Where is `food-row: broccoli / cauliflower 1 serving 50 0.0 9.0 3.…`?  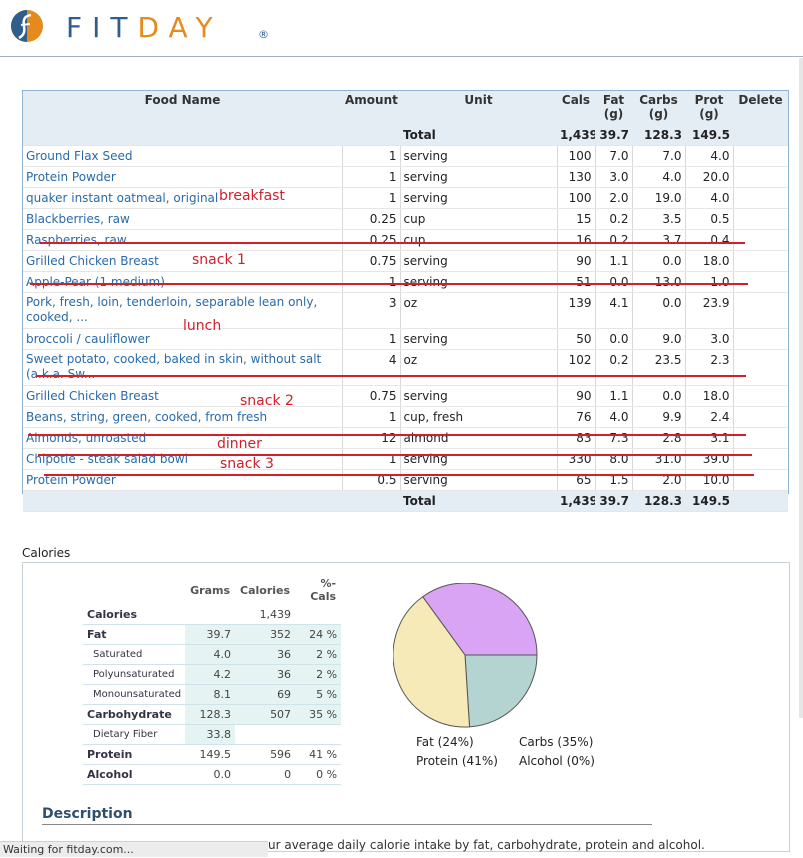 food-row: broccoli / cauliflower 1 serving 50 0.0 9.0 3.… is located at coordinates (405, 339).